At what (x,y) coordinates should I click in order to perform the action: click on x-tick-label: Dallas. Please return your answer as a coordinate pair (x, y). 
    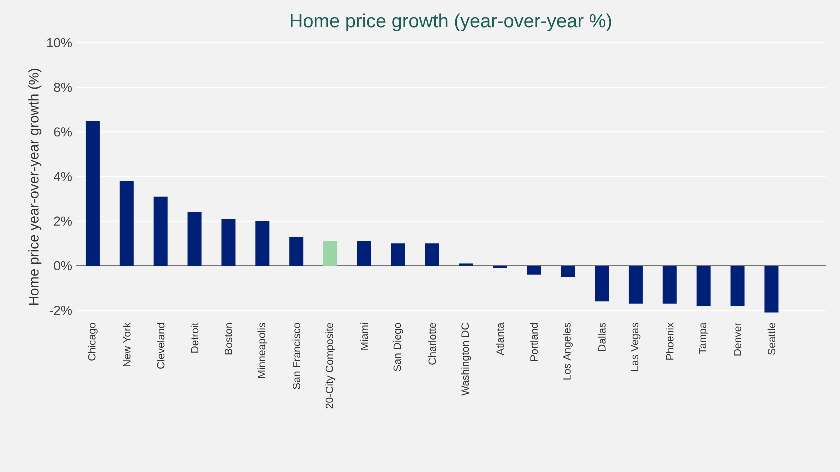
    Looking at the image, I should click on (602, 337).